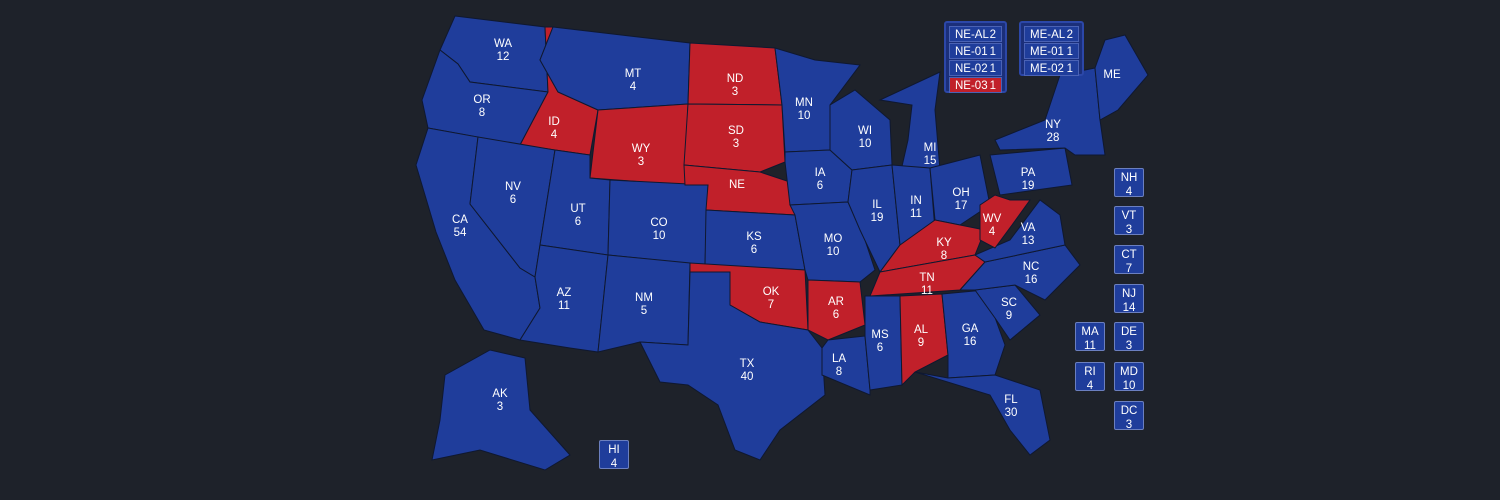  Describe the element at coordinates (641, 162) in the screenshot. I see `state-votes-wy: 3` at that location.